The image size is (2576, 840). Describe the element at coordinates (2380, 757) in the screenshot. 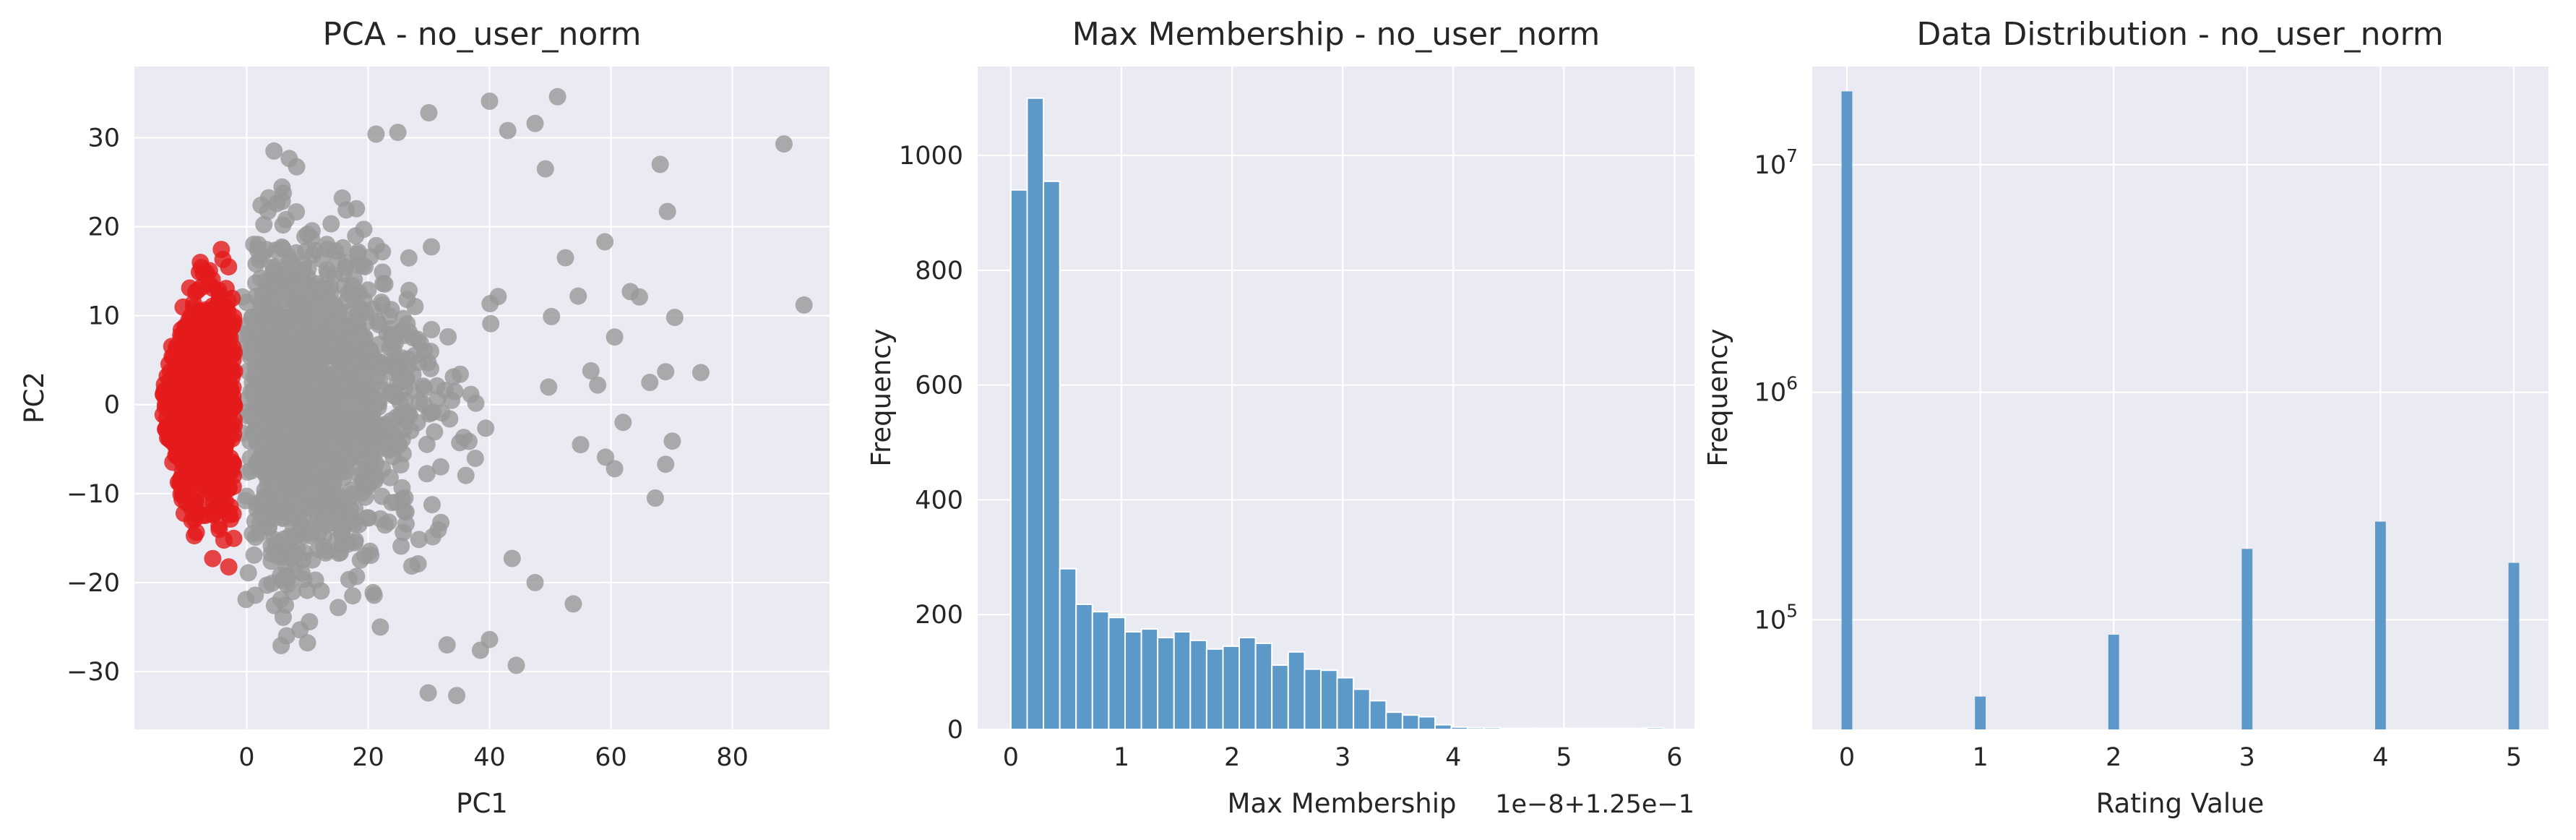

I see `x-tick-label: 4` at that location.